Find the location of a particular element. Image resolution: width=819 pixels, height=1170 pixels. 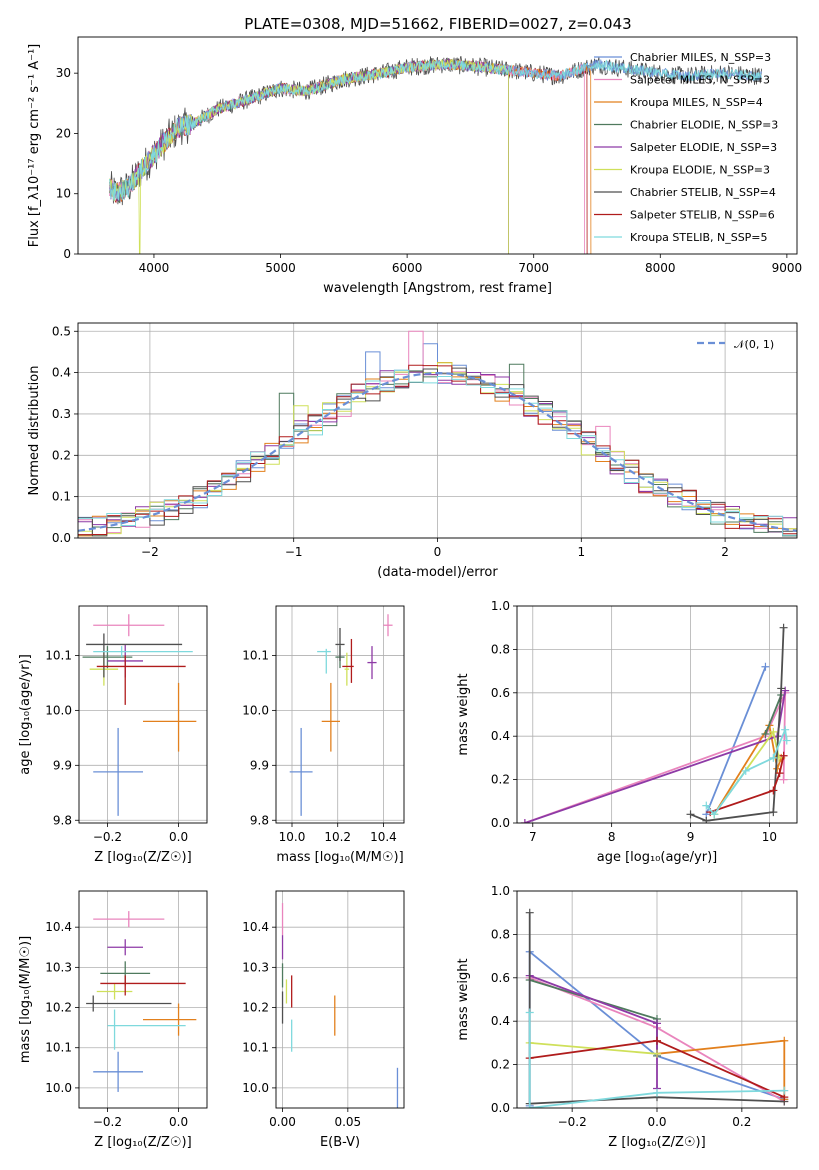

x-axis-label: wavelength [Angstrom, rest frame] is located at coordinates (437, 288).